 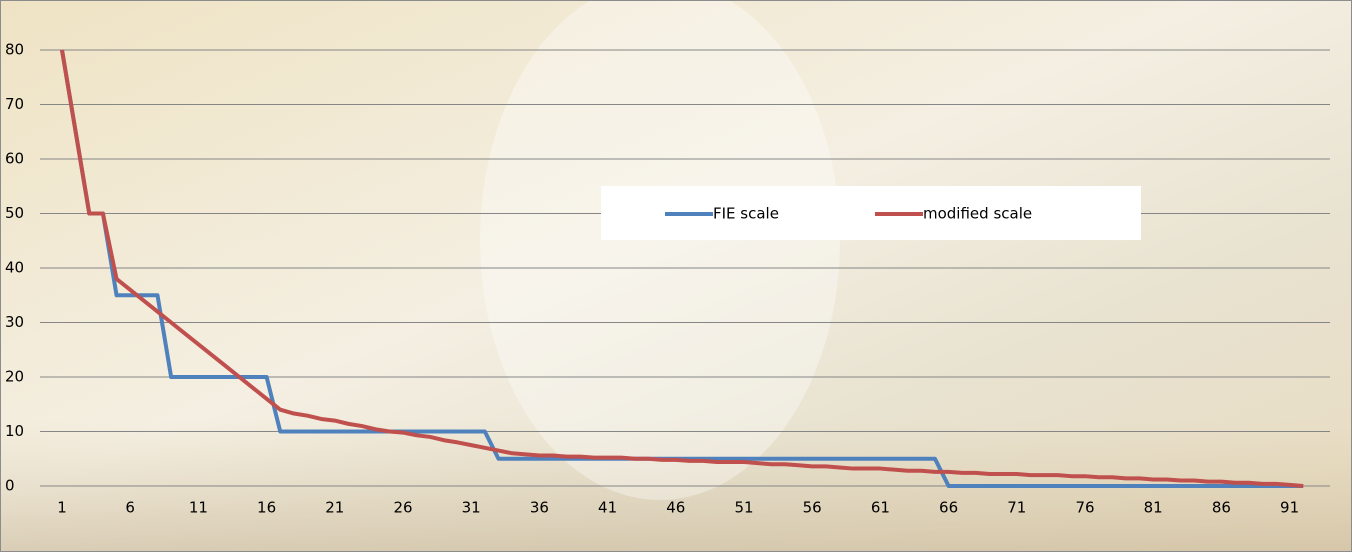 What do you see at coordinates (848, 214) in the screenshot?
I see `legend-items: FIE scale modified scale` at bounding box center [848, 214].